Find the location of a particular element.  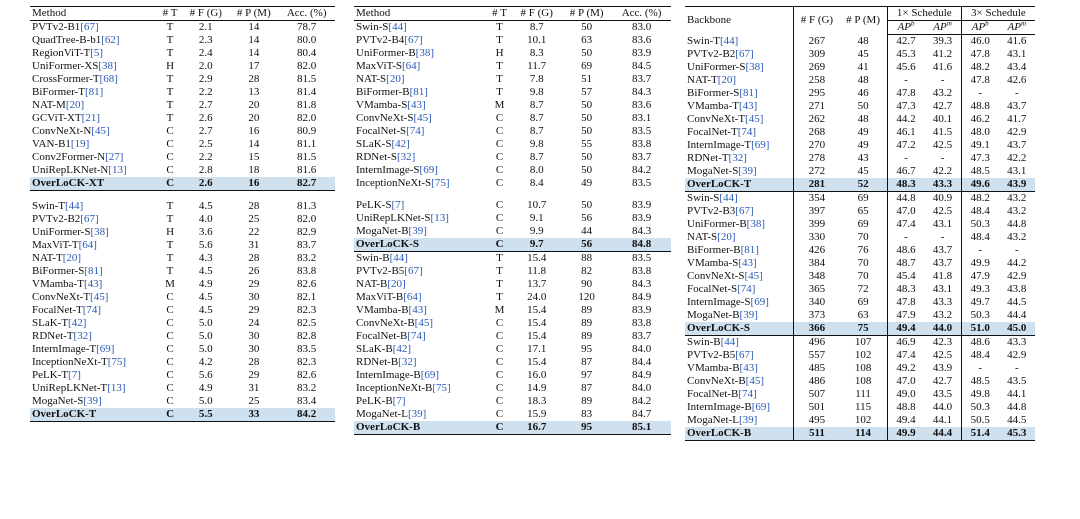

citation-link: [27] is located at coordinates (114, 157).